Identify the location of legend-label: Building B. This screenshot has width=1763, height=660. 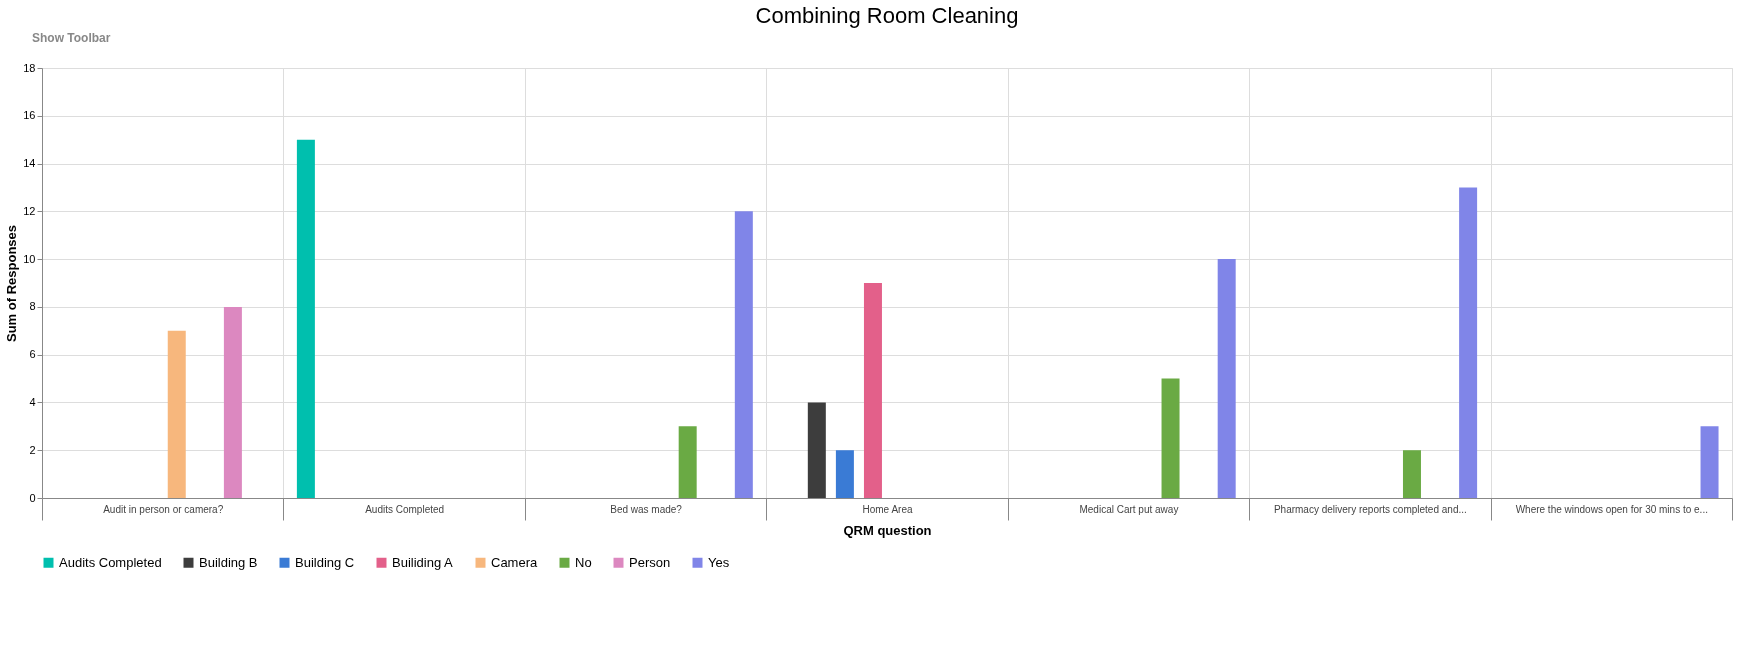
(228, 562).